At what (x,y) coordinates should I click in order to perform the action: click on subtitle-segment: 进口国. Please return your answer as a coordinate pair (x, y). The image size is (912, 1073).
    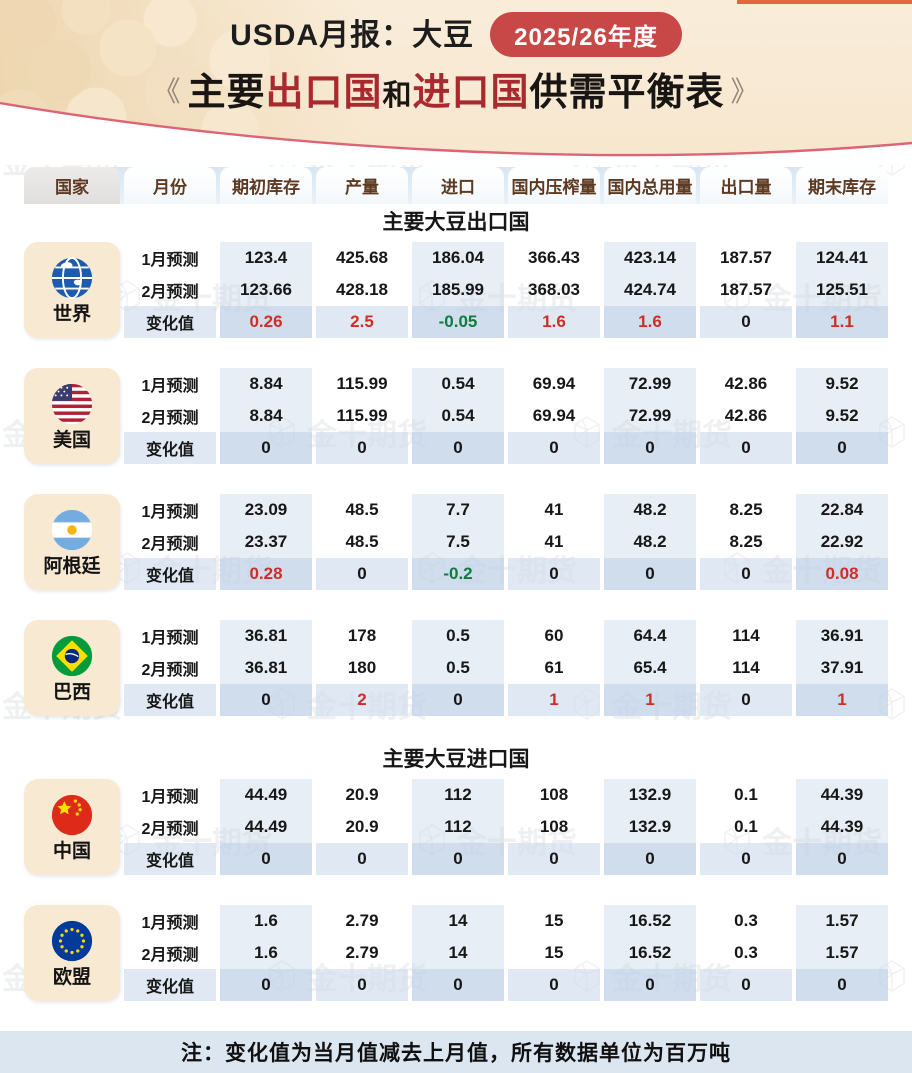
    Looking at the image, I should click on (471, 92).